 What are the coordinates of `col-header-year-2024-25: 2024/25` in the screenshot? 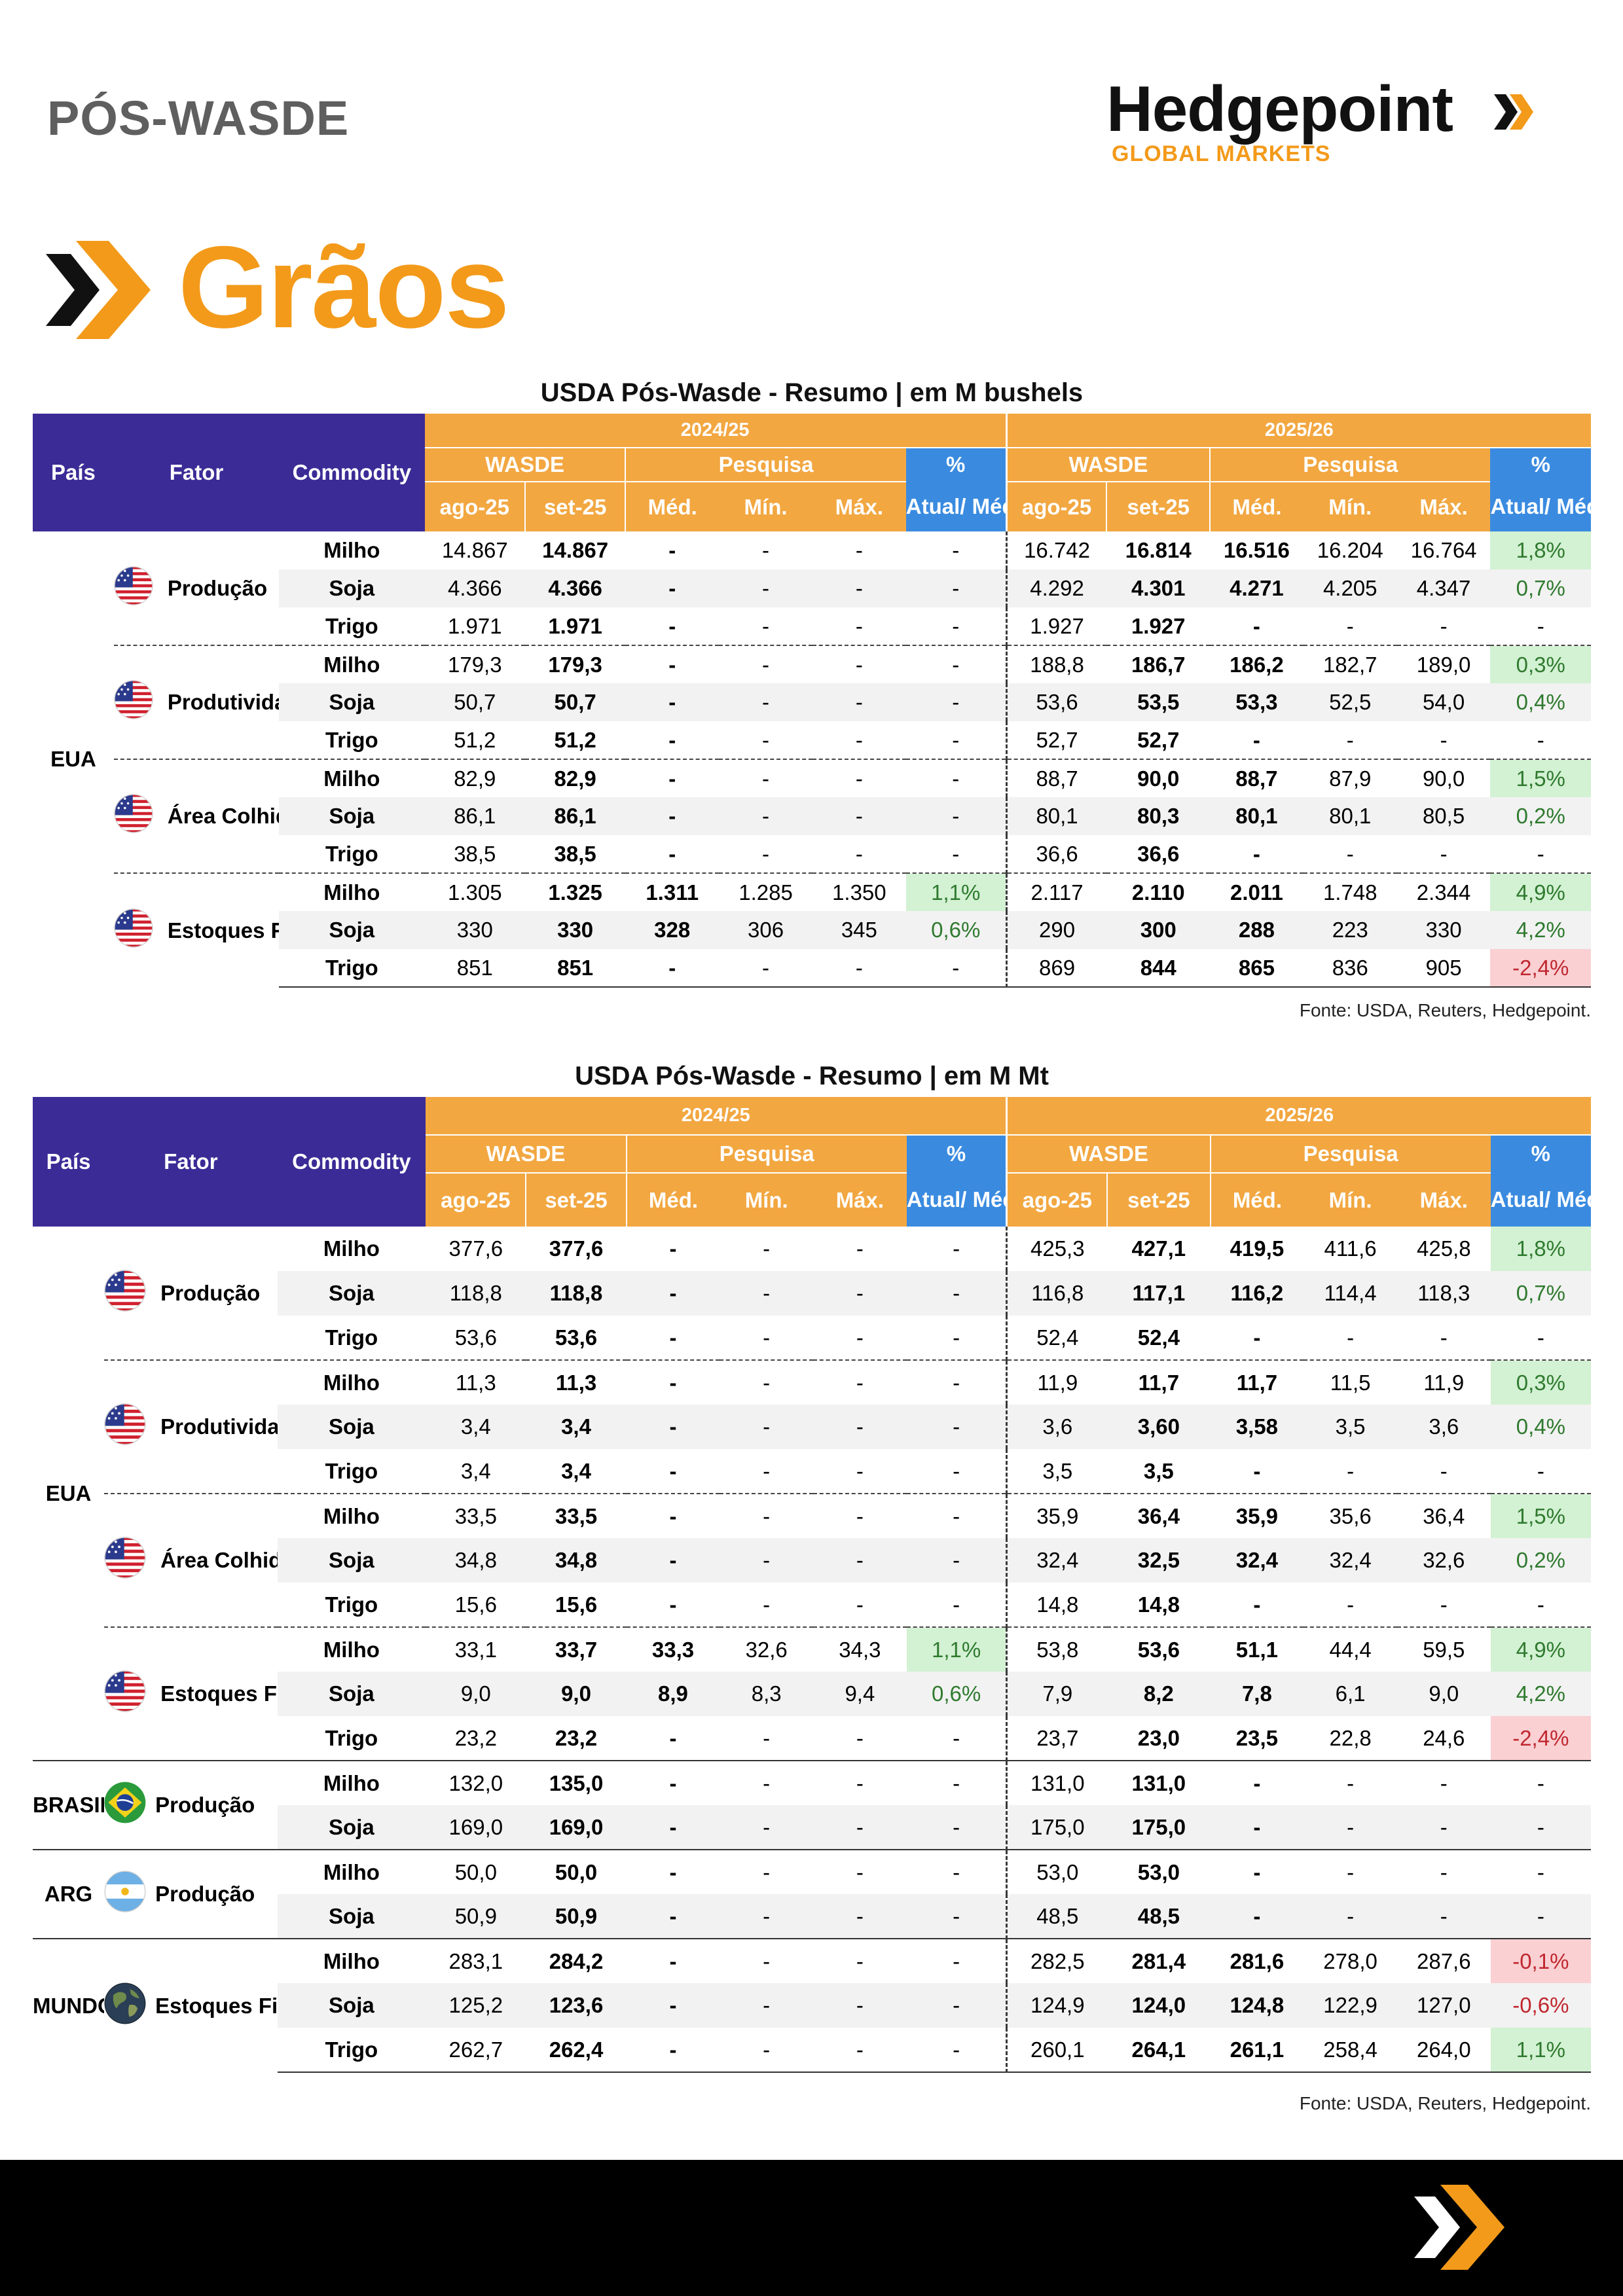 It's located at (716, 1116).